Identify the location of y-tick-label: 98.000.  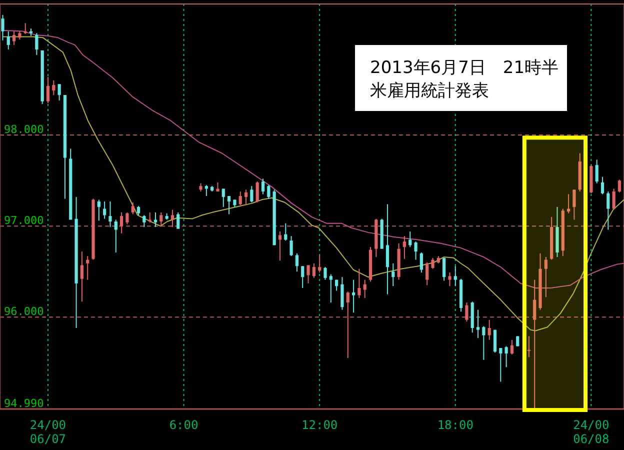
(24, 129).